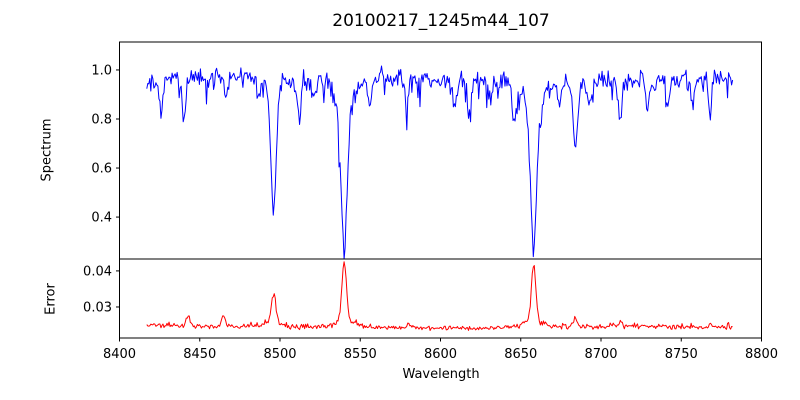 The image size is (800, 400). What do you see at coordinates (441, 21) in the screenshot?
I see `chart-title: 20100217_1245m44_107` at bounding box center [441, 21].